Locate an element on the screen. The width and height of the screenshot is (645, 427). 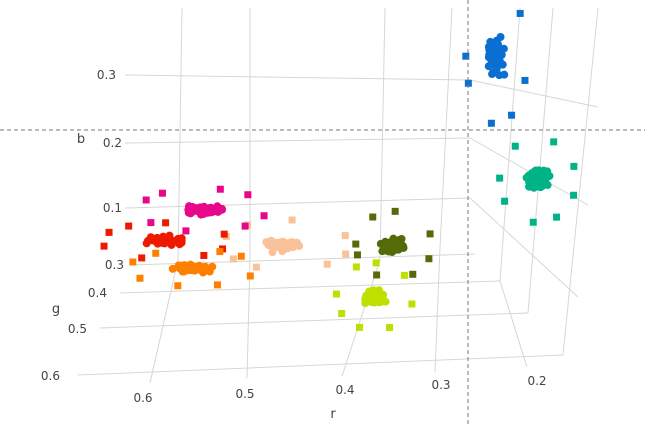
r-tick-label: 0.3 is located at coordinates (440, 385).